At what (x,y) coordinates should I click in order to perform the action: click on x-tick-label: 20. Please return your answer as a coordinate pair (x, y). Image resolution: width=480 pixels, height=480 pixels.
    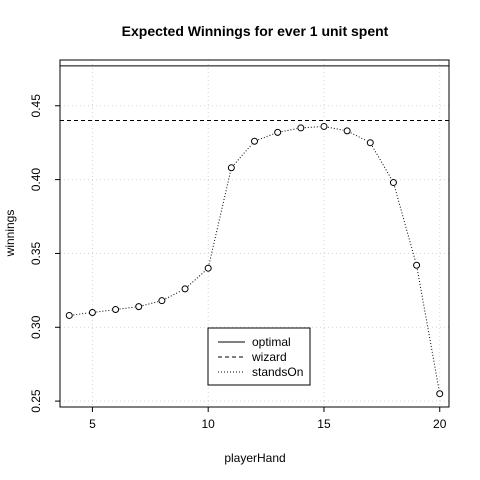
    Looking at the image, I should click on (440, 424).